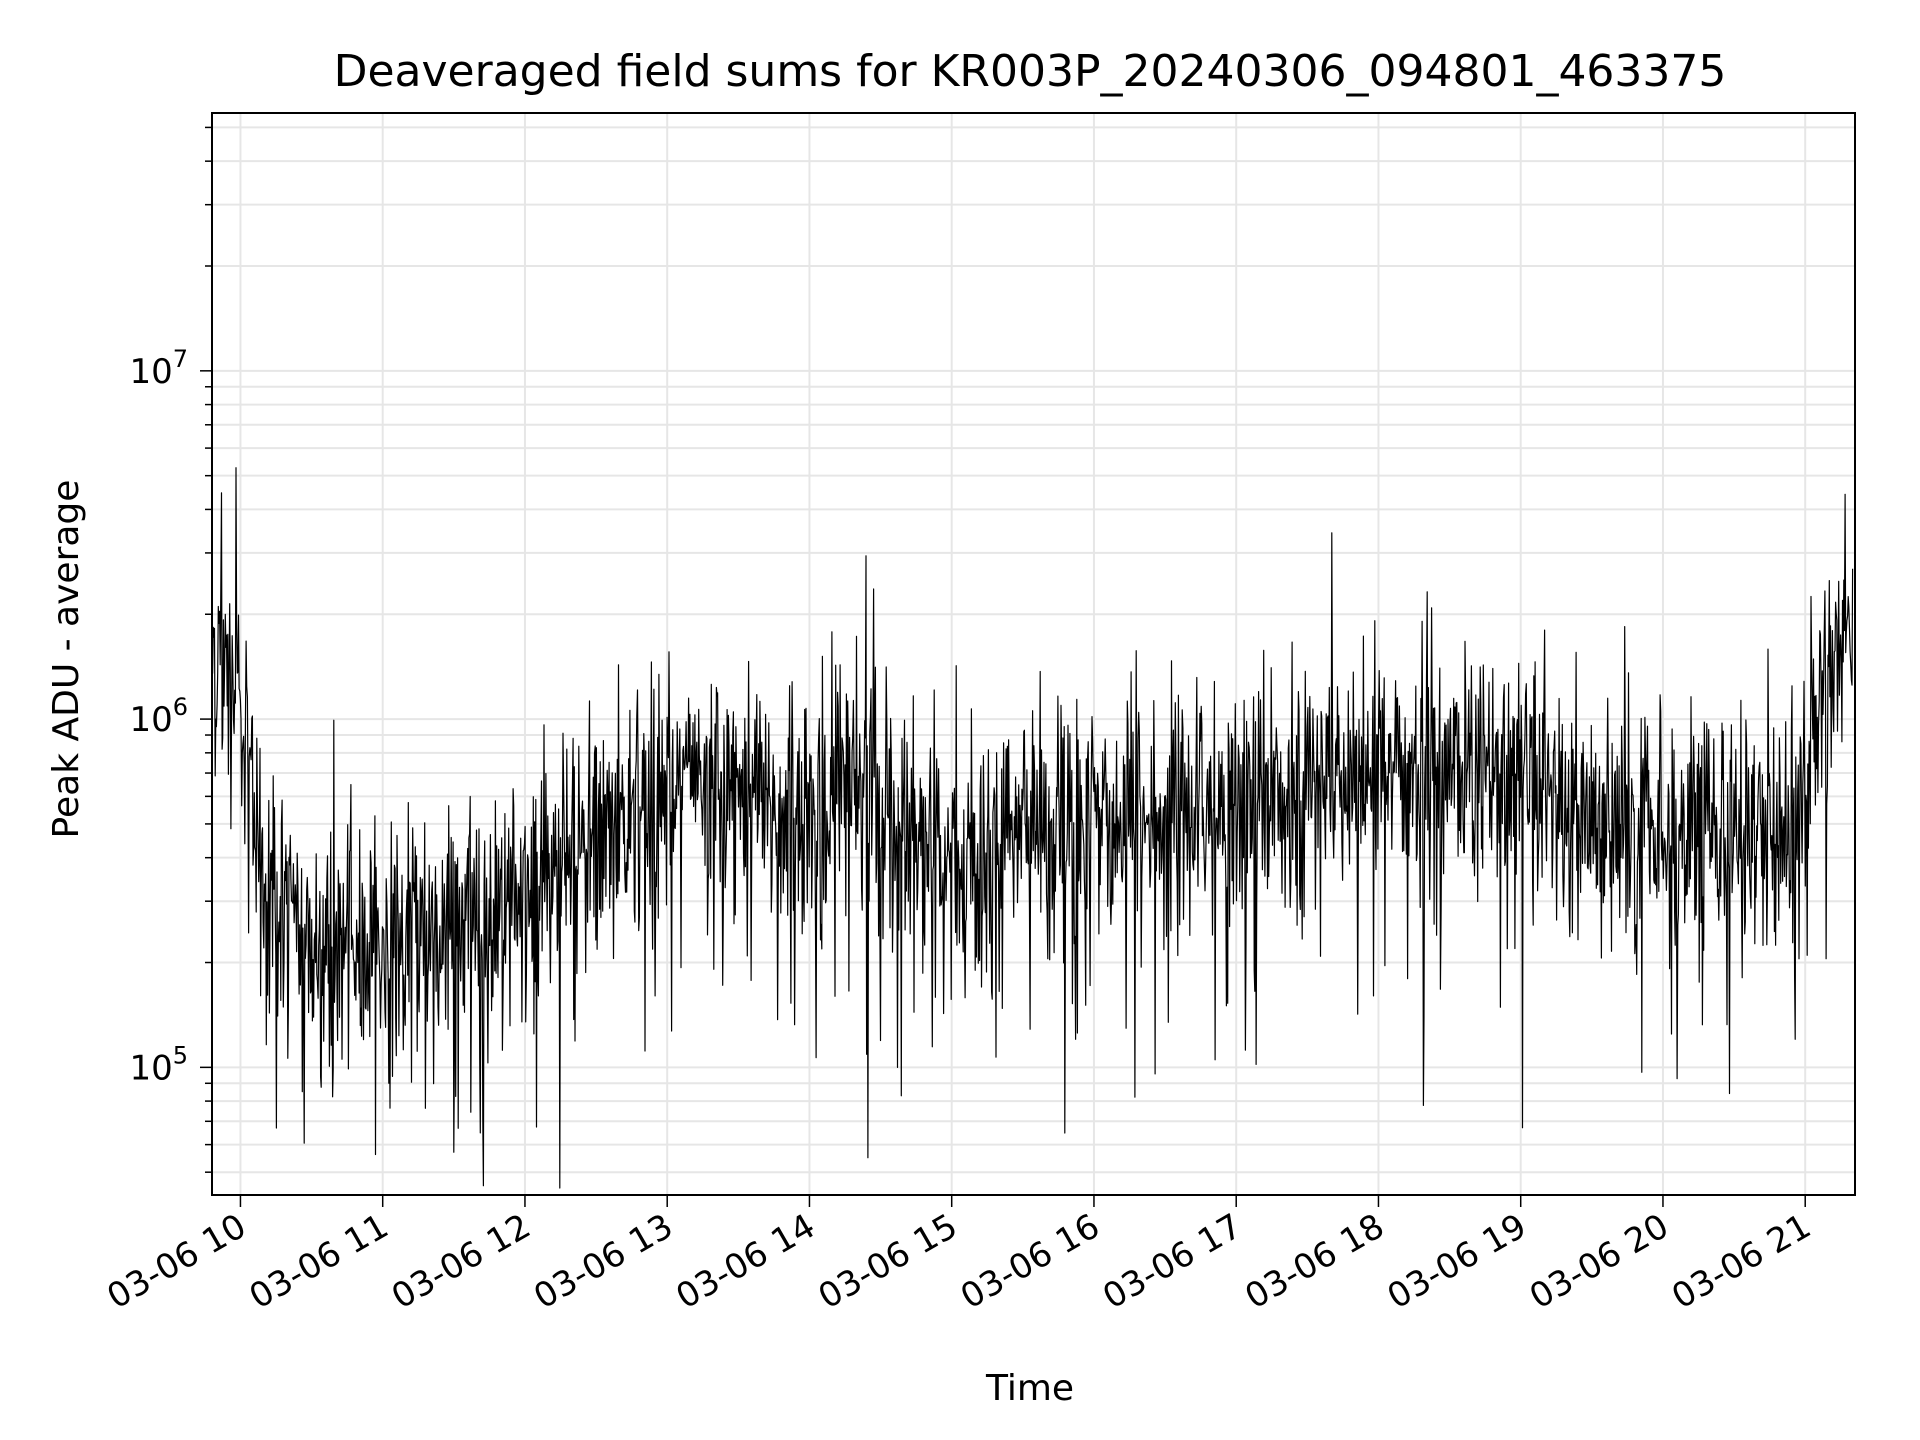  What do you see at coordinates (158, 368) in the screenshot?
I see `y-tick-label: 10⁷` at bounding box center [158, 368].